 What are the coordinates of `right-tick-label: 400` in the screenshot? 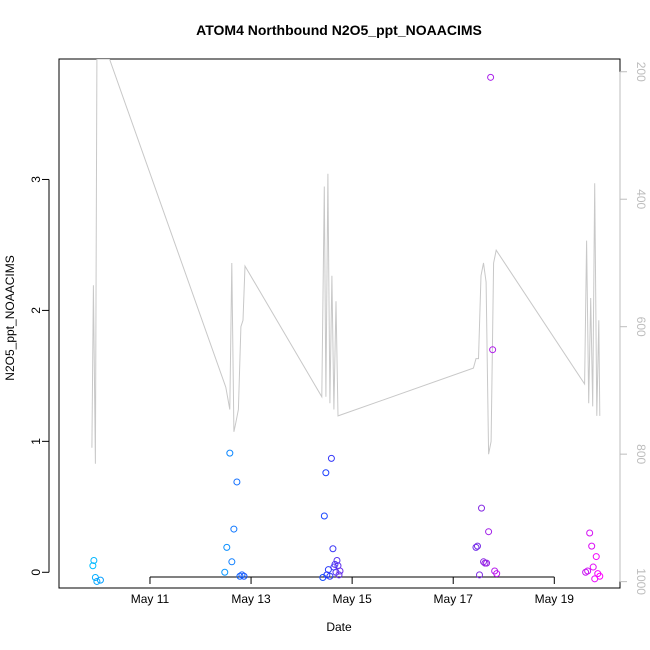 It's located at (641, 199).